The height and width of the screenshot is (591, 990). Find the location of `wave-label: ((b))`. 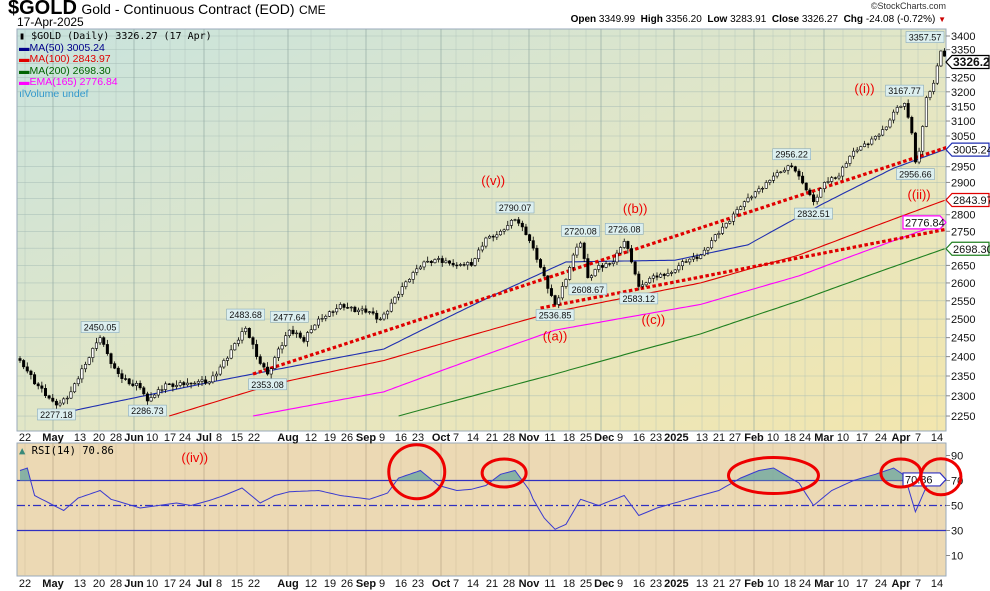

wave-label: ((b)) is located at coordinates (635, 208).